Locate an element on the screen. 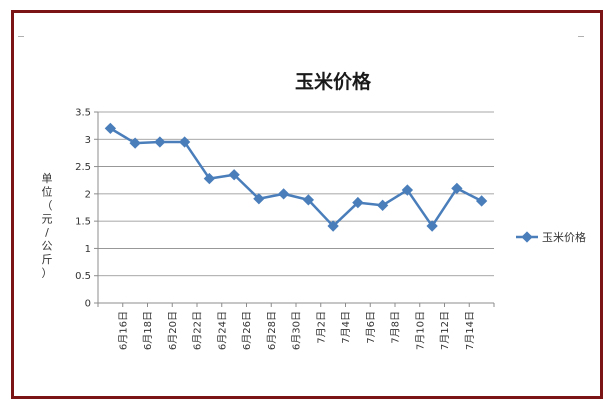 This screenshot has height=405, width=611. y-tick-label: 1 is located at coordinates (88, 249).